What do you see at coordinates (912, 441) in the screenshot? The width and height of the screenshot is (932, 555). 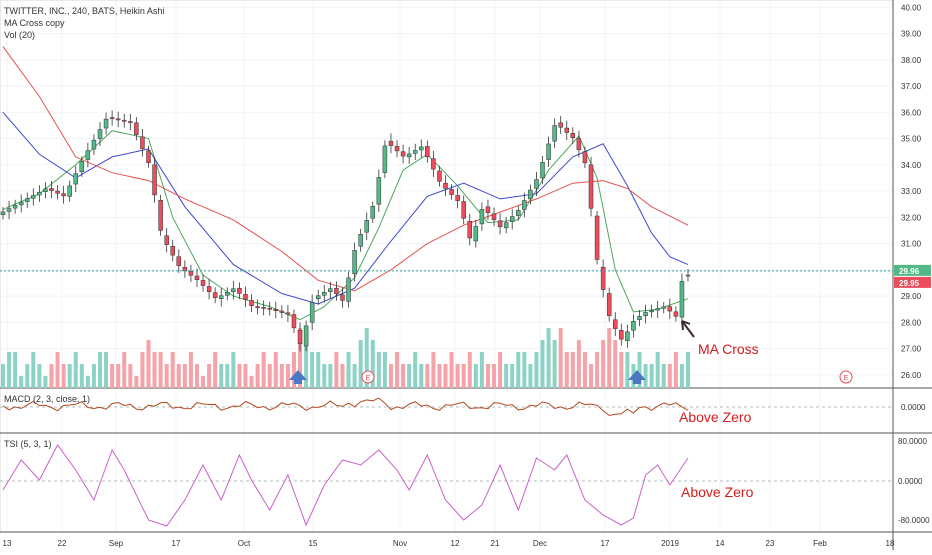 I see `tsi-tick-label: 80.0000` at bounding box center [912, 441].